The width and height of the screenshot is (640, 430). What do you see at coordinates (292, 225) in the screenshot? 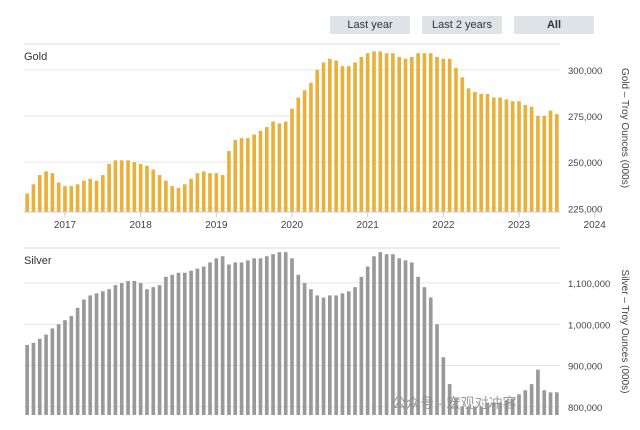
I see `gold-x-tick-label: 2020` at bounding box center [292, 225].